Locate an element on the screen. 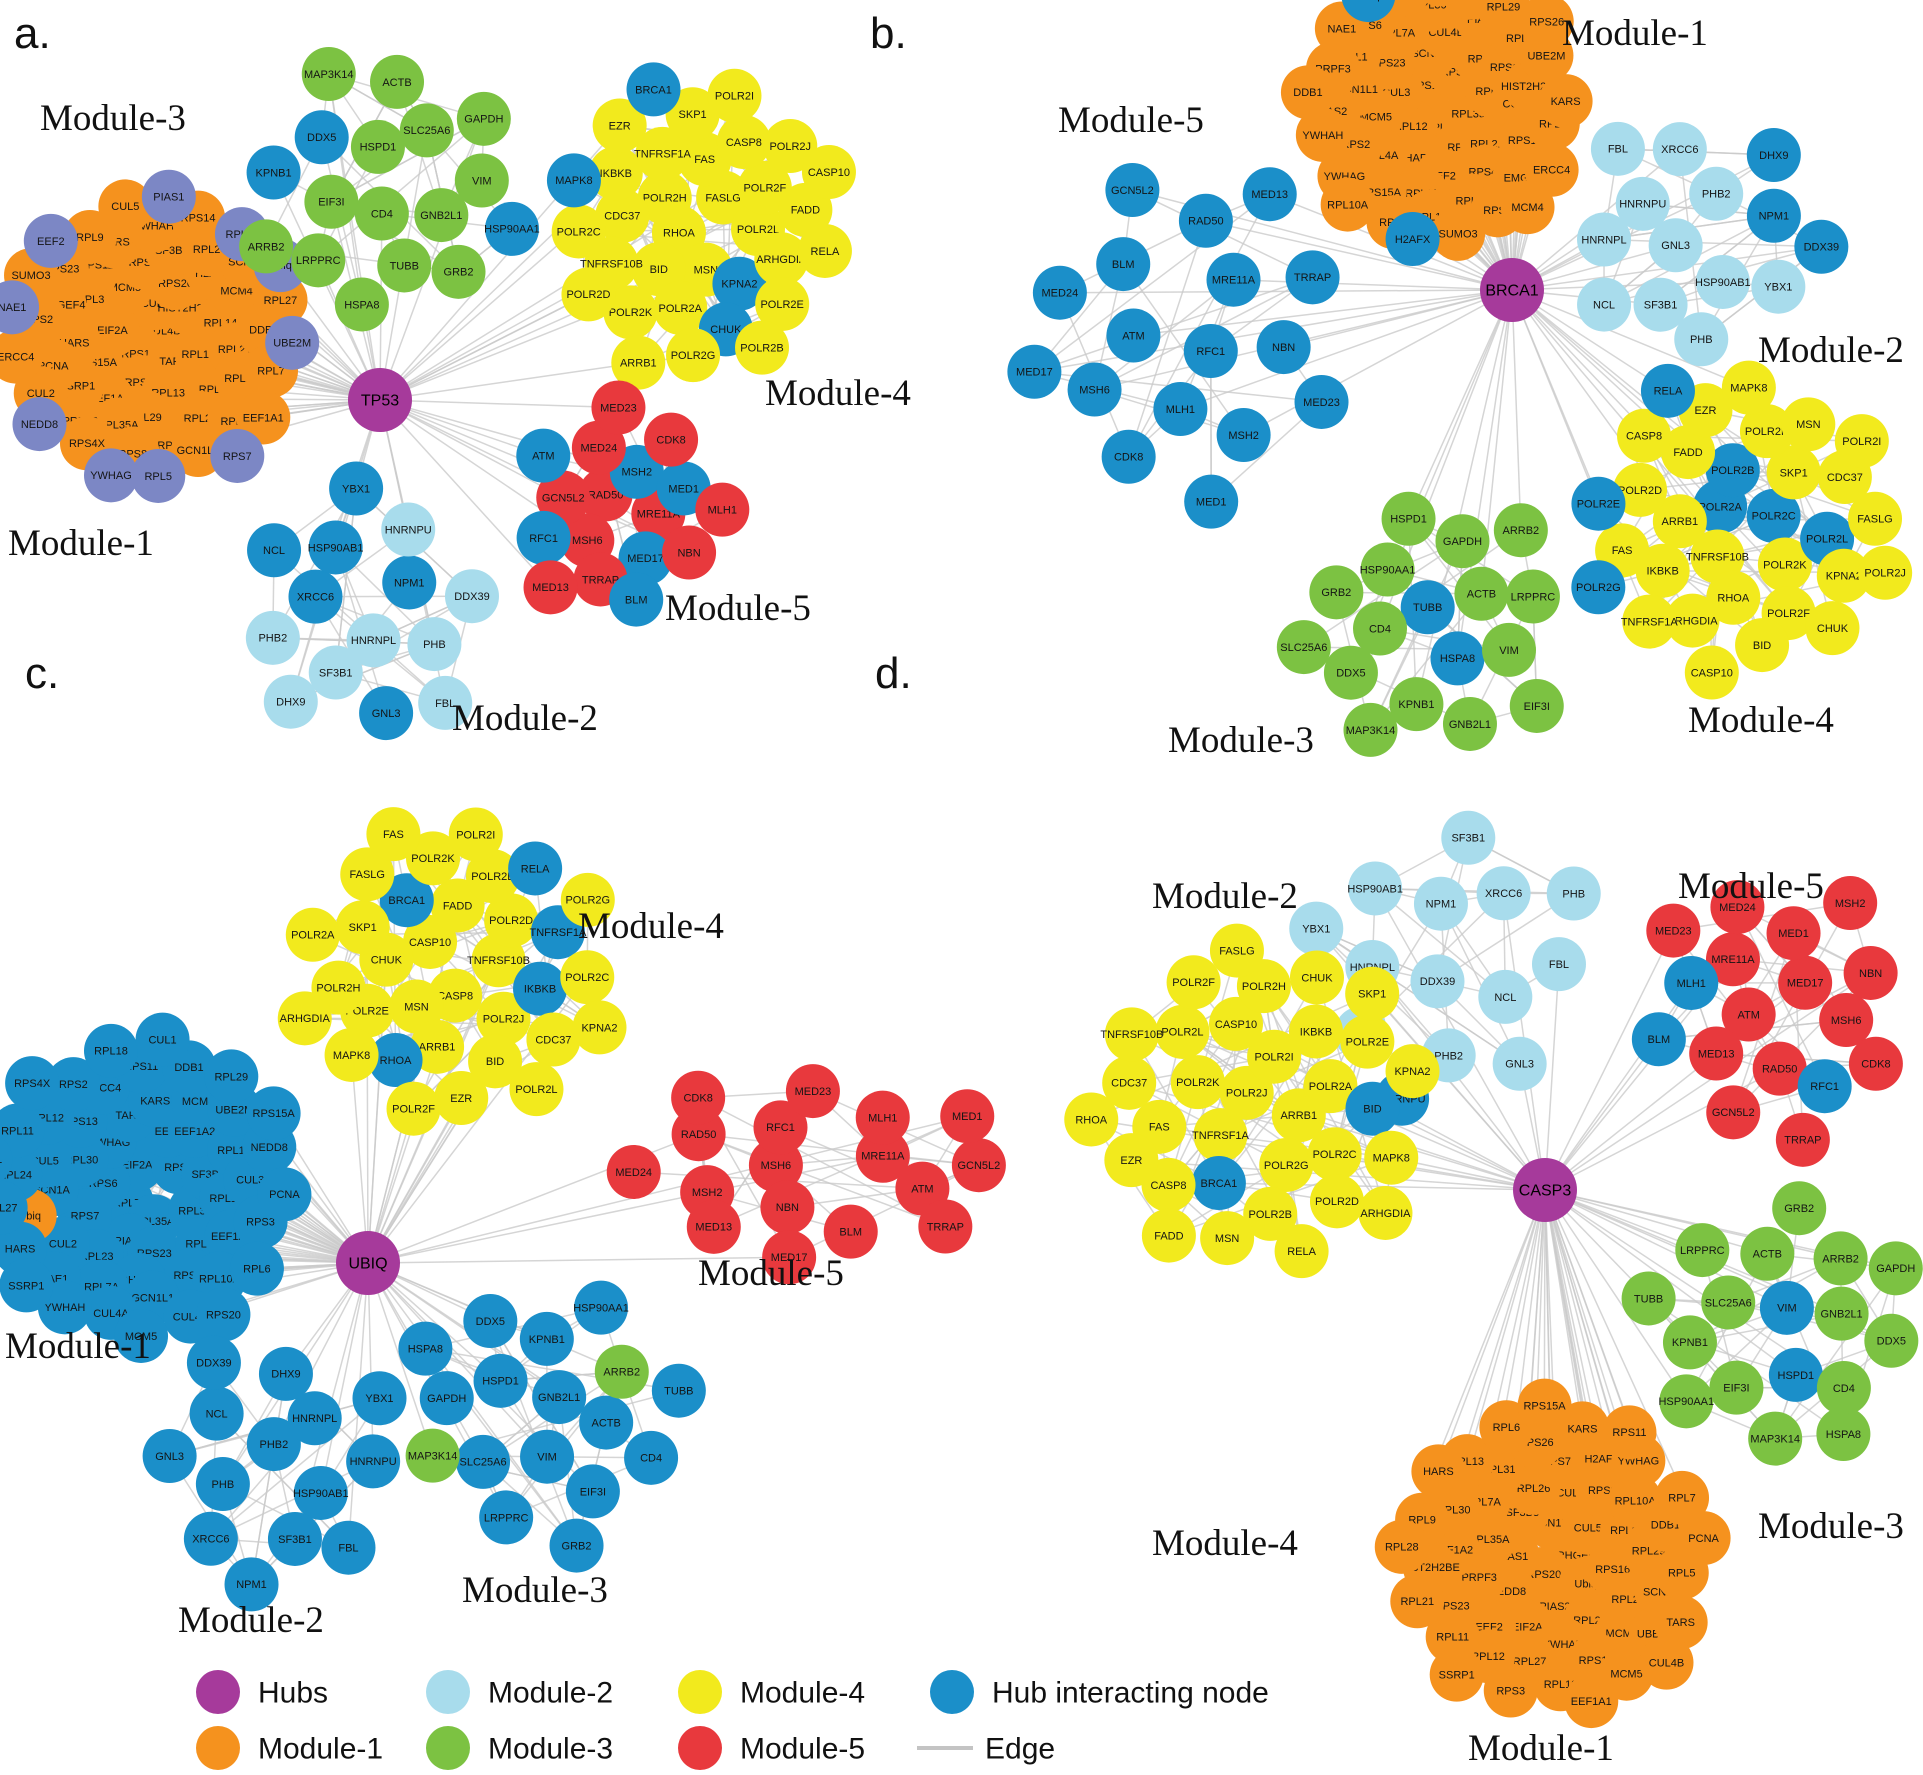 This screenshot has height=1775, width=1923. node-LRPPRC is located at coordinates (1702, 1250).